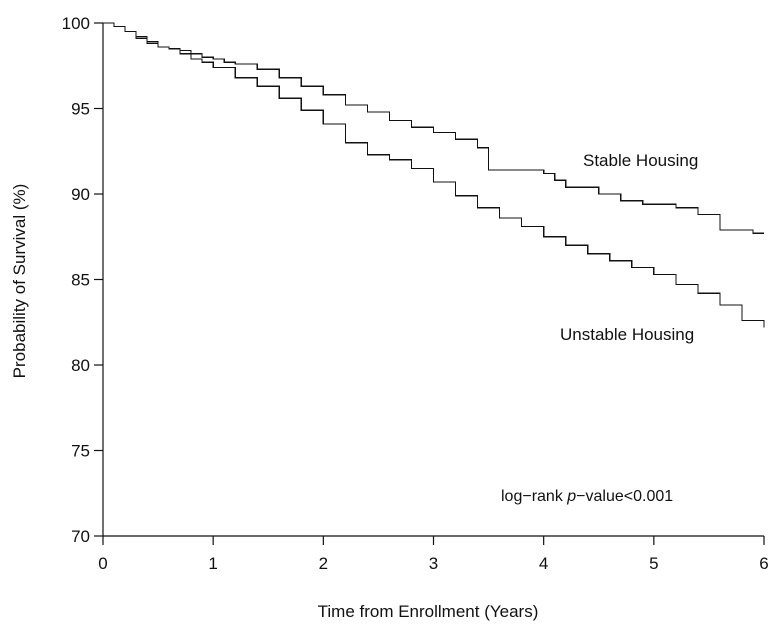 This screenshot has width=771, height=624. I want to click on log-rank-annotation: log−rank p−value<0.001, so click(587, 496).